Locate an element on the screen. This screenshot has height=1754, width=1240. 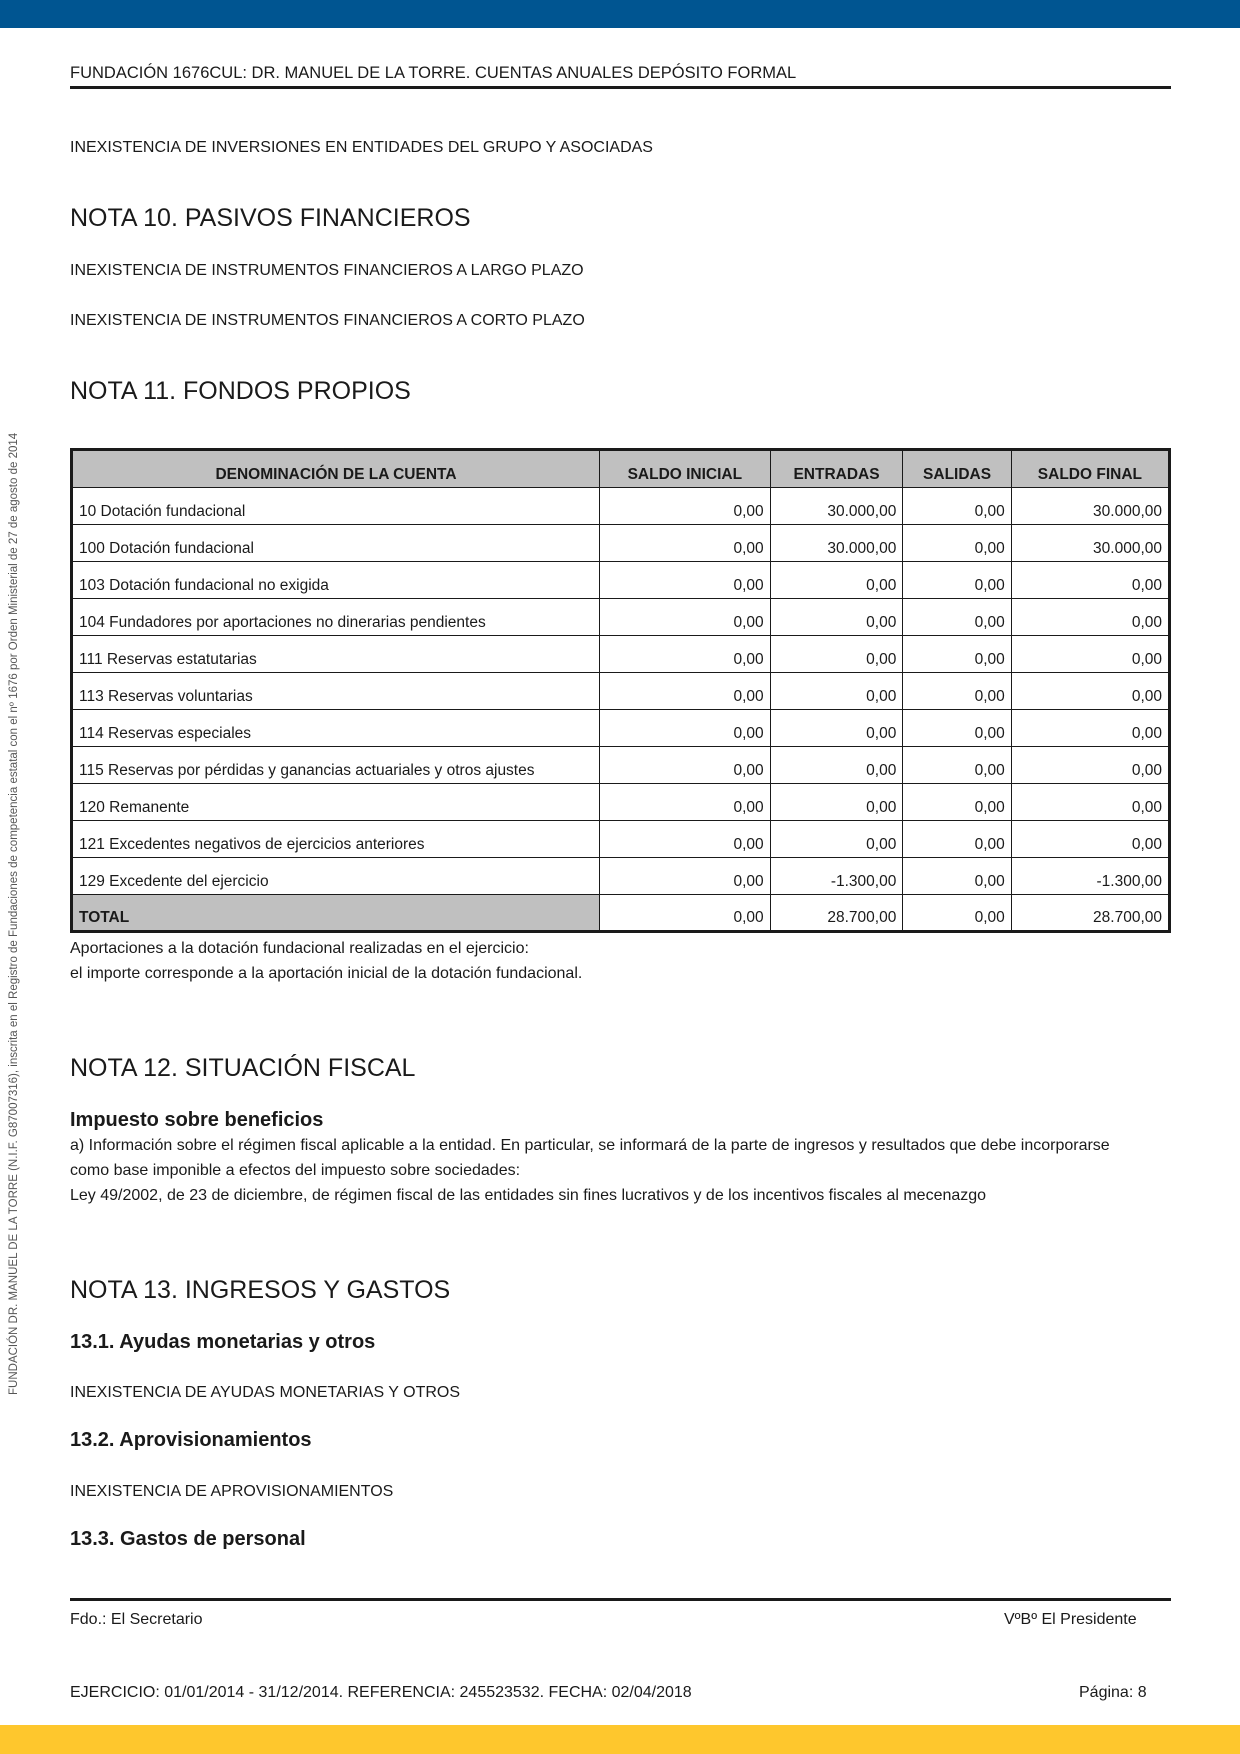
page-number: Página: 8 is located at coordinates (1113, 1692).